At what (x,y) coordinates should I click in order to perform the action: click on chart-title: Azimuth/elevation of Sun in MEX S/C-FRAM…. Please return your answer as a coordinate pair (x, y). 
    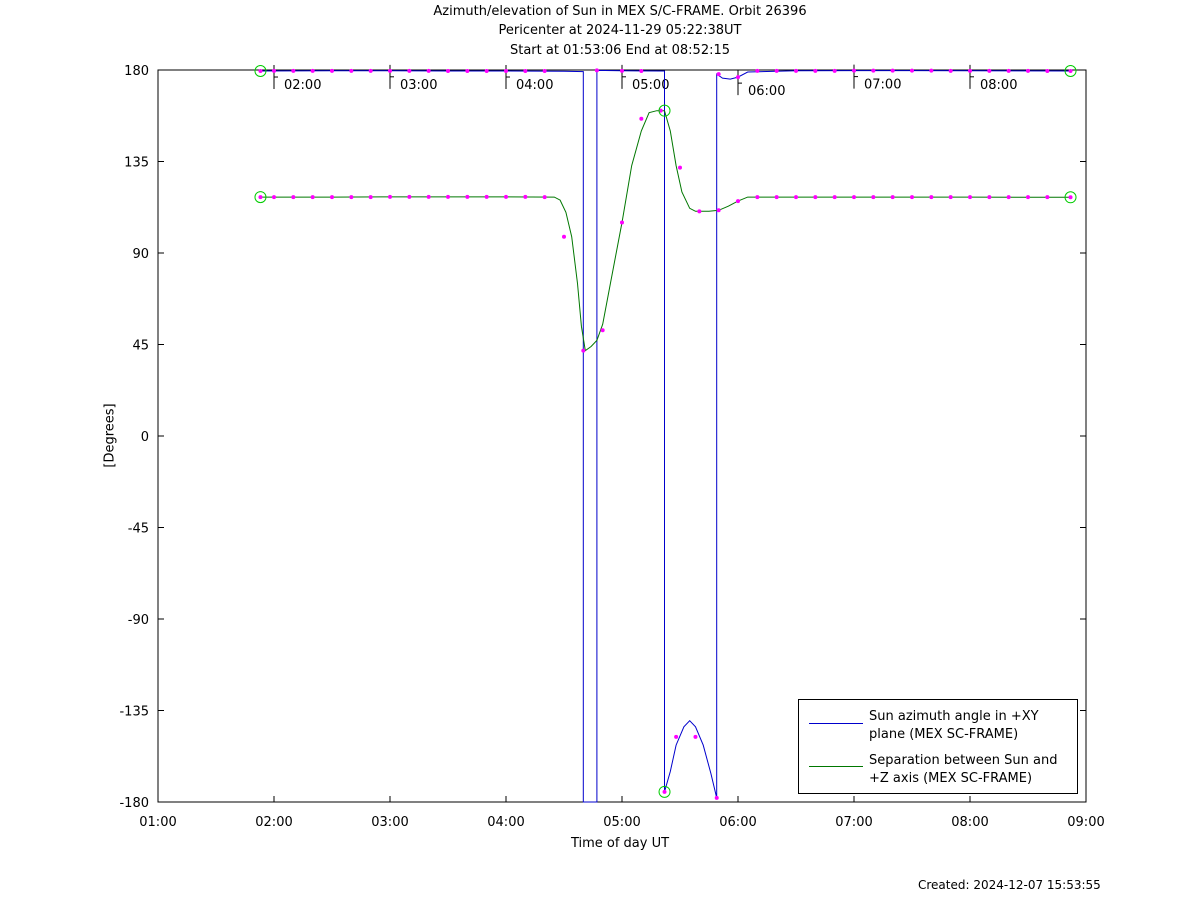
    Looking at the image, I should click on (620, 11).